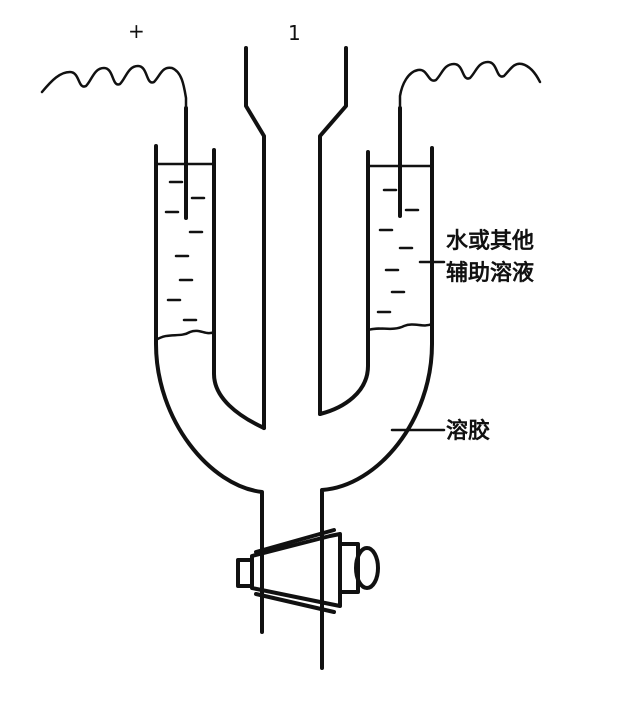 This screenshot has height=707, width=630. Describe the element at coordinates (136, 31) in the screenshot. I see `plus-sign-label: +` at that location.